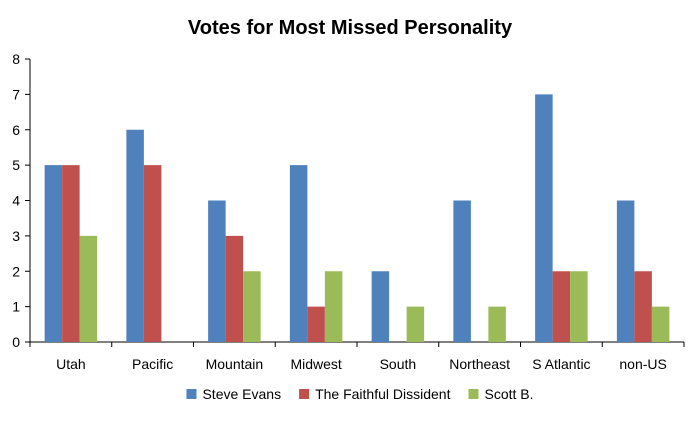 The width and height of the screenshot is (700, 421). What do you see at coordinates (479, 364) in the screenshot?
I see `x-tick-label: Northeast` at bounding box center [479, 364].